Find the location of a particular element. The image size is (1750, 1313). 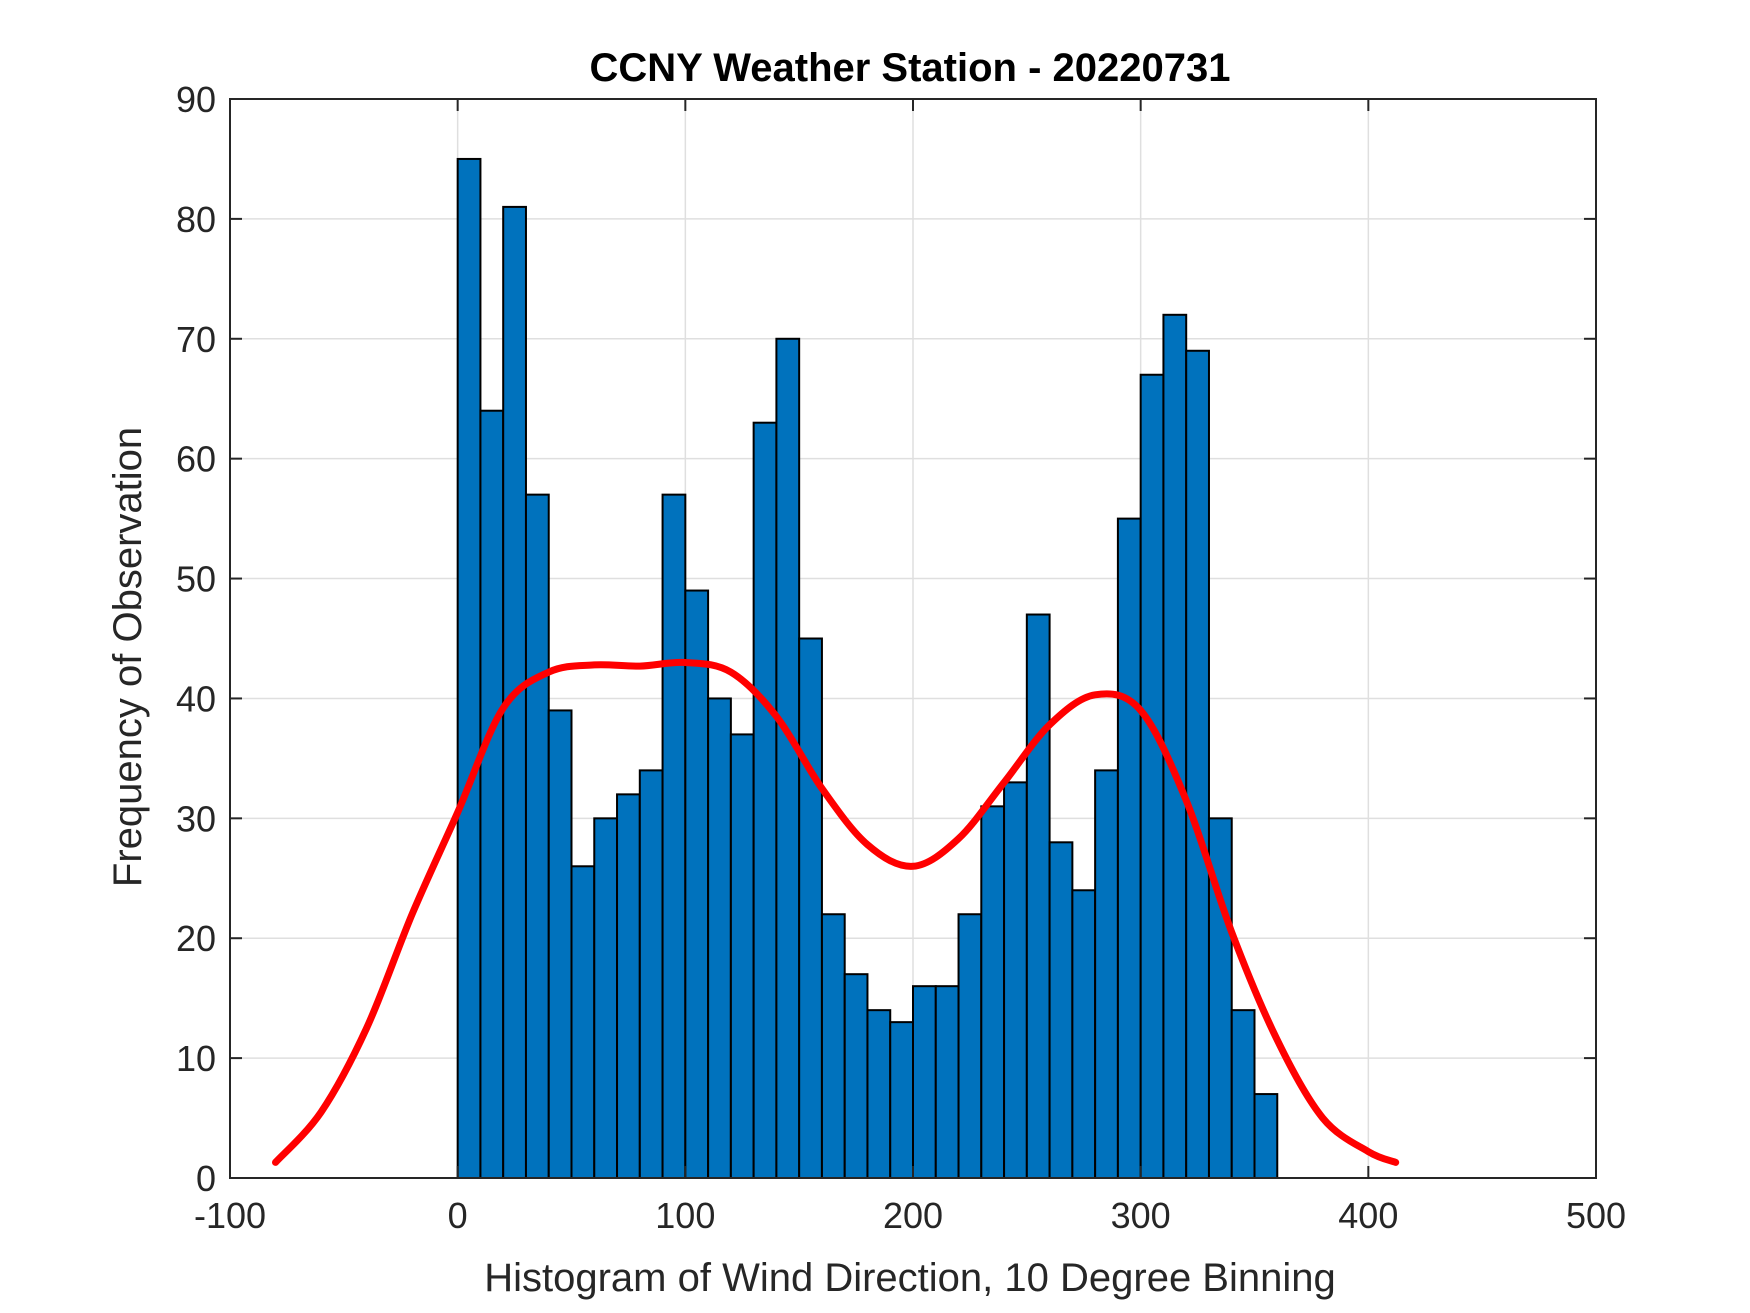

y-tick-label: 40 is located at coordinates (196, 698).